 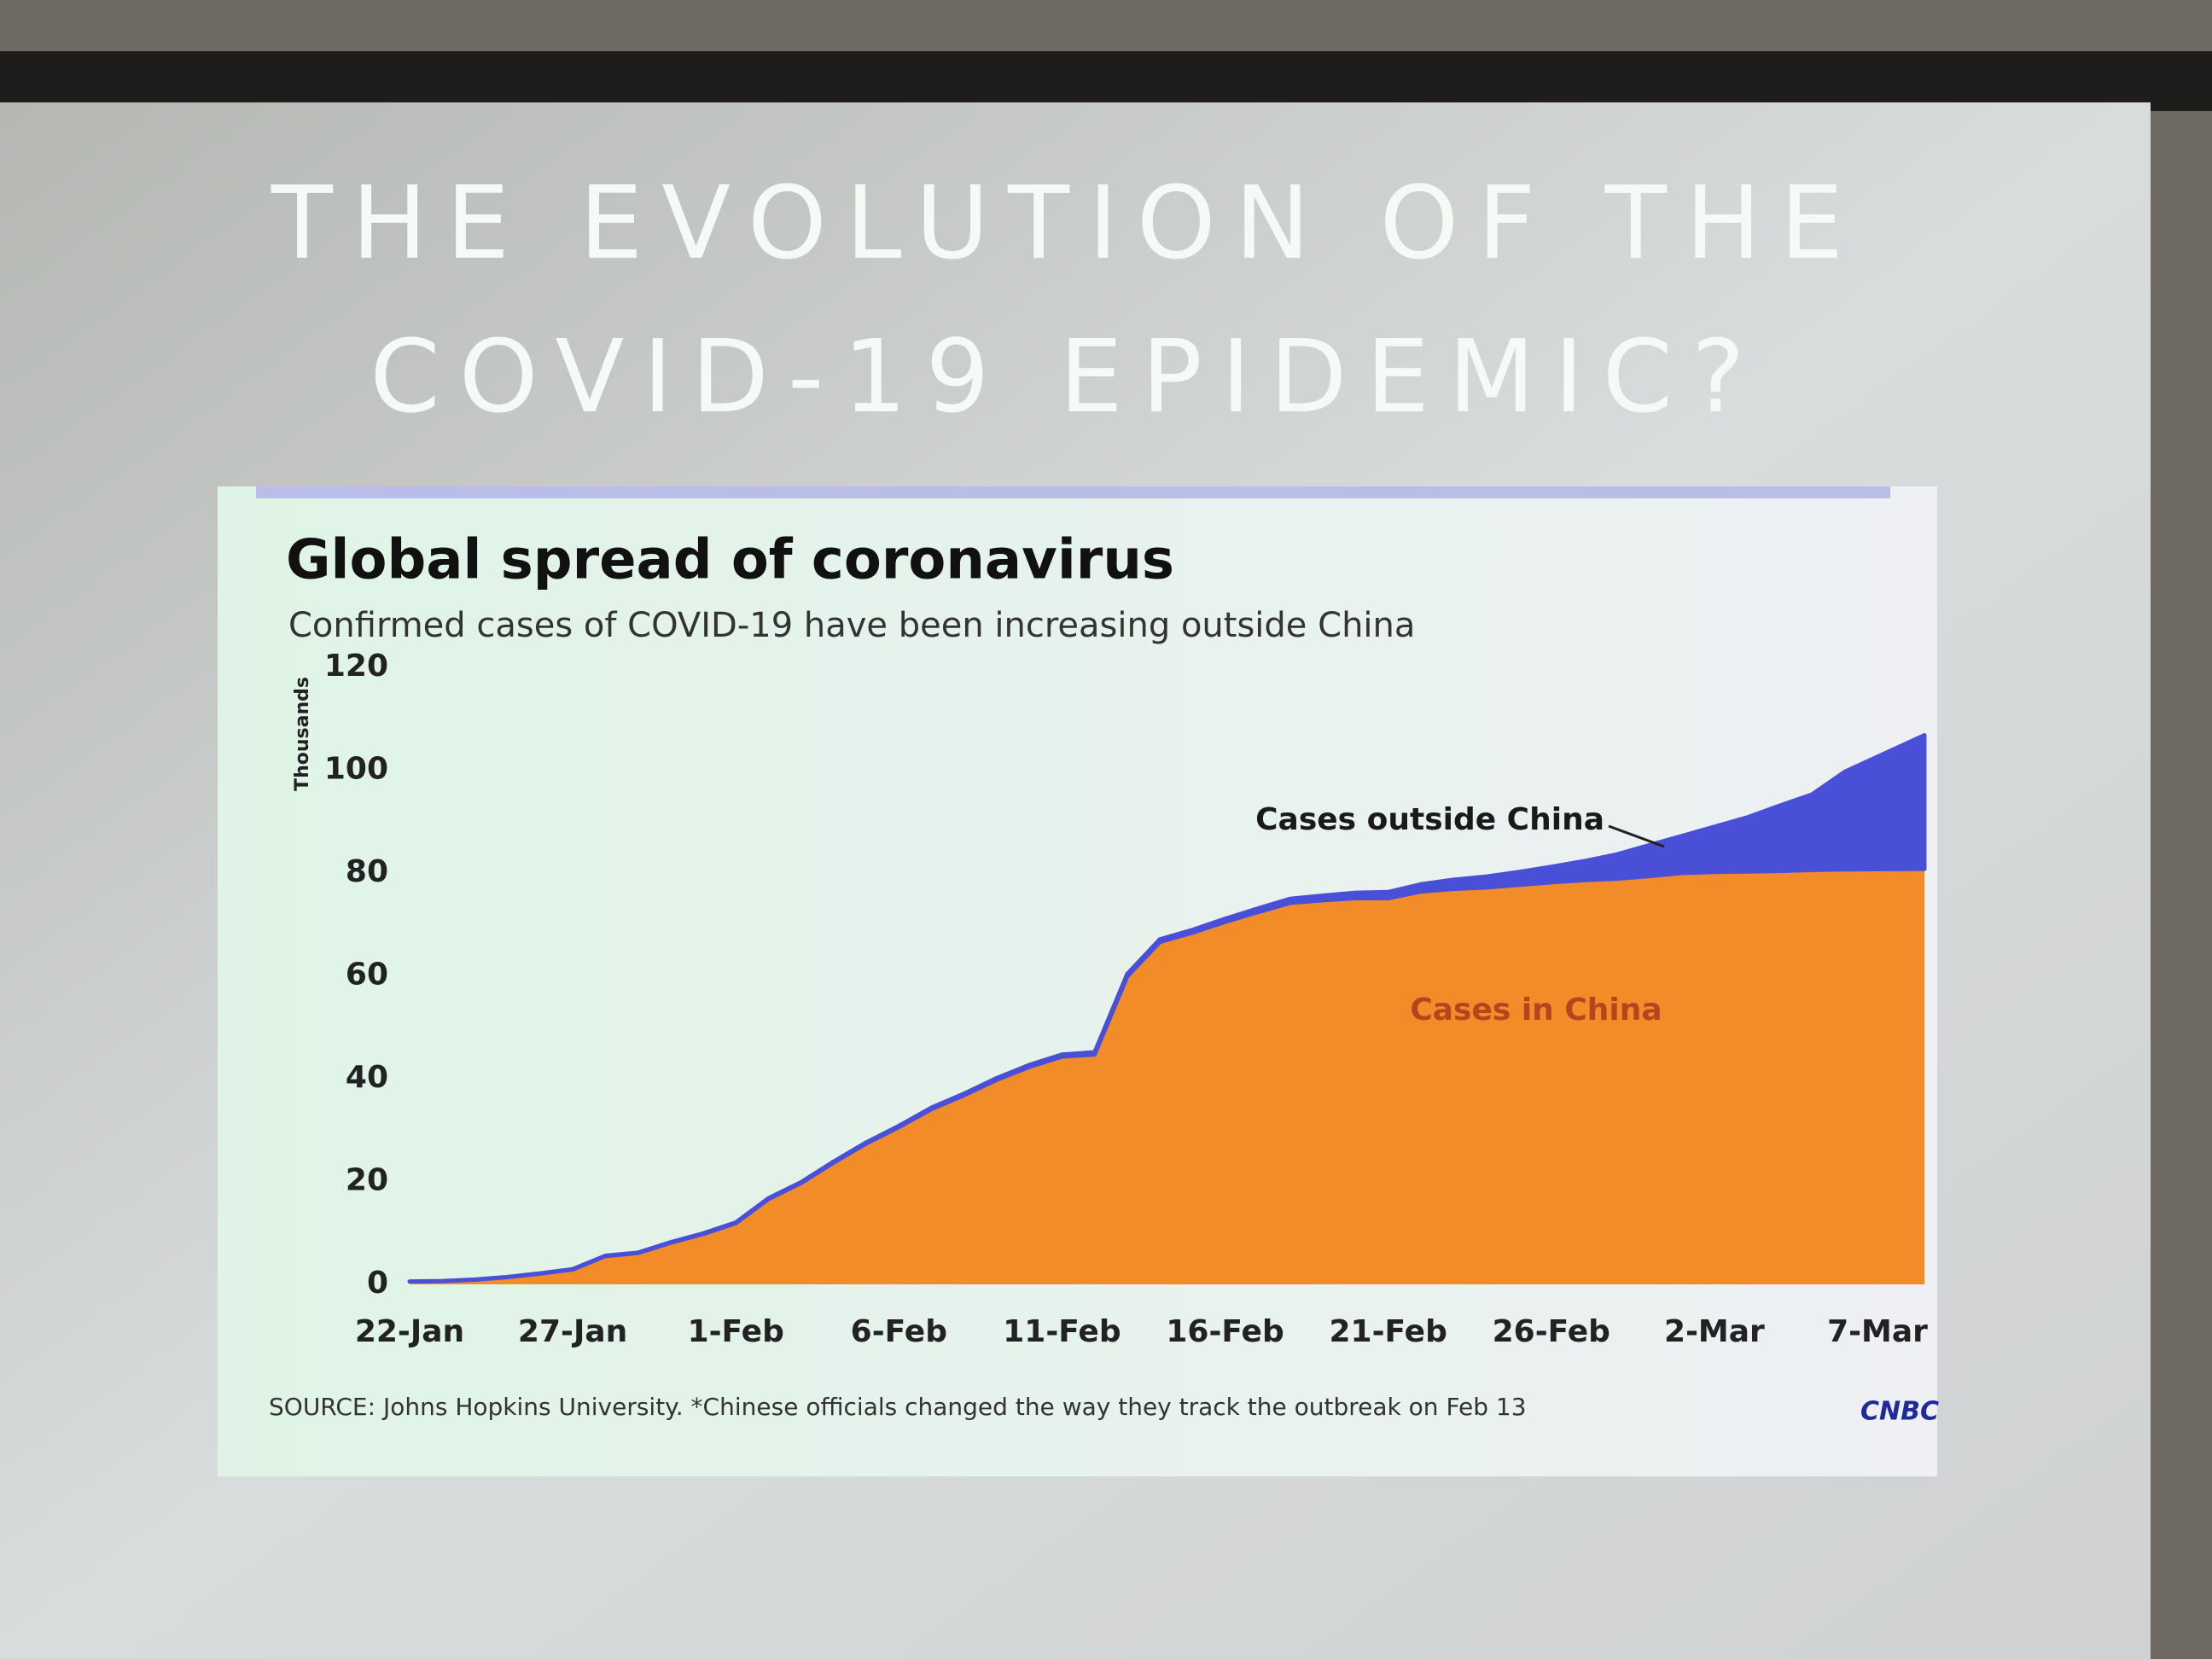 I want to click on logo: CNBC, so click(x=1899, y=1412).